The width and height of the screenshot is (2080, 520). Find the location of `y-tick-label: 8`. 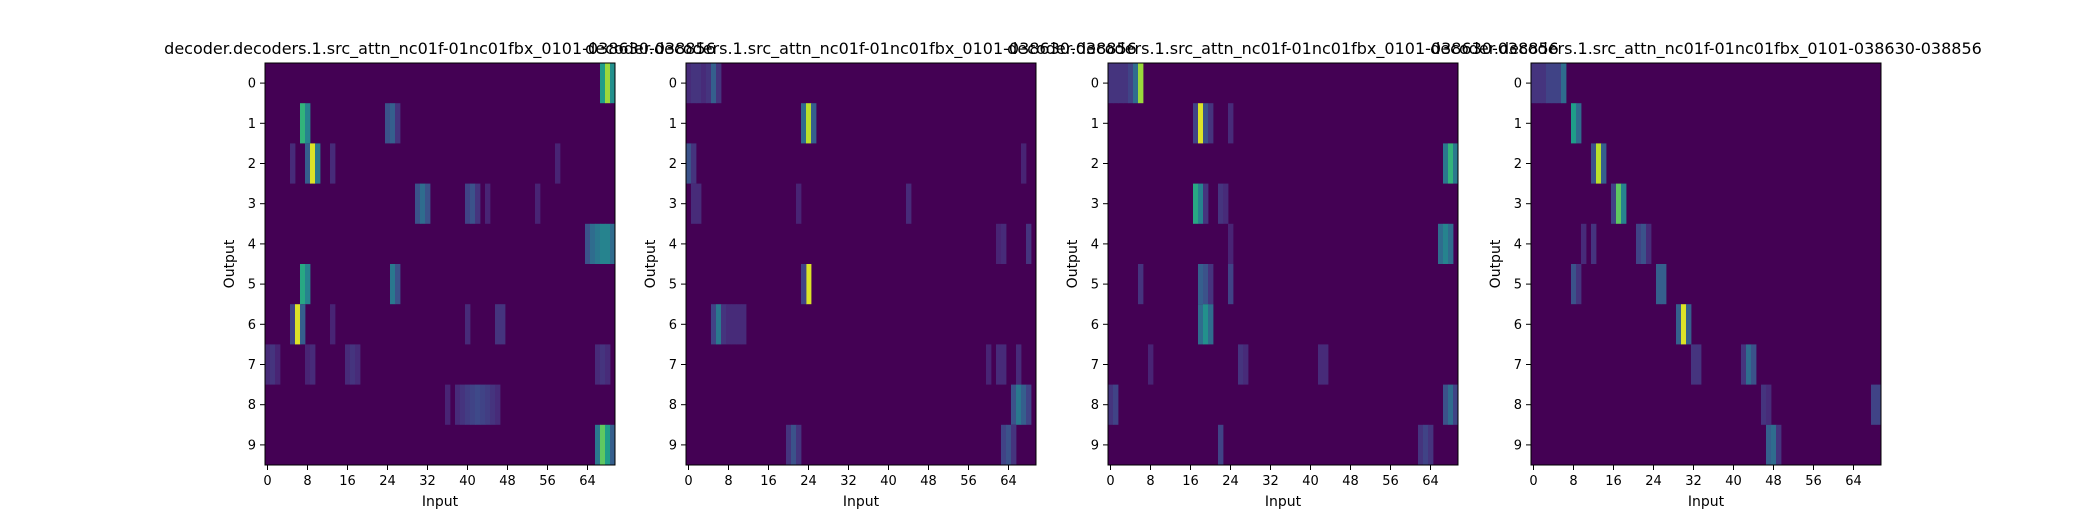

y-tick-label: 8 is located at coordinates (673, 405).